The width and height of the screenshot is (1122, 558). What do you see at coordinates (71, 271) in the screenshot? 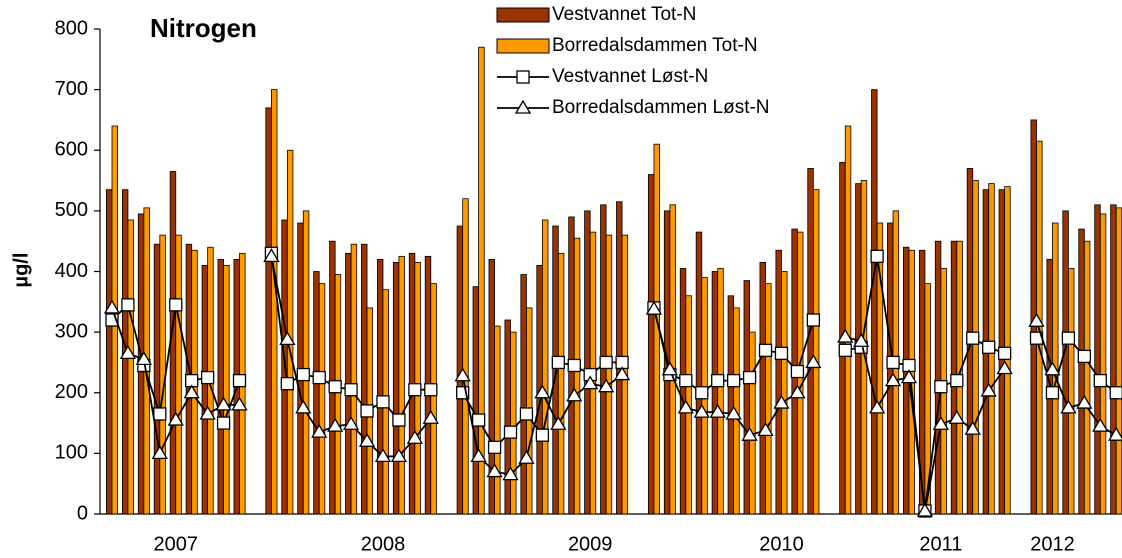
I see `y-tick-label: 400` at bounding box center [71, 271].